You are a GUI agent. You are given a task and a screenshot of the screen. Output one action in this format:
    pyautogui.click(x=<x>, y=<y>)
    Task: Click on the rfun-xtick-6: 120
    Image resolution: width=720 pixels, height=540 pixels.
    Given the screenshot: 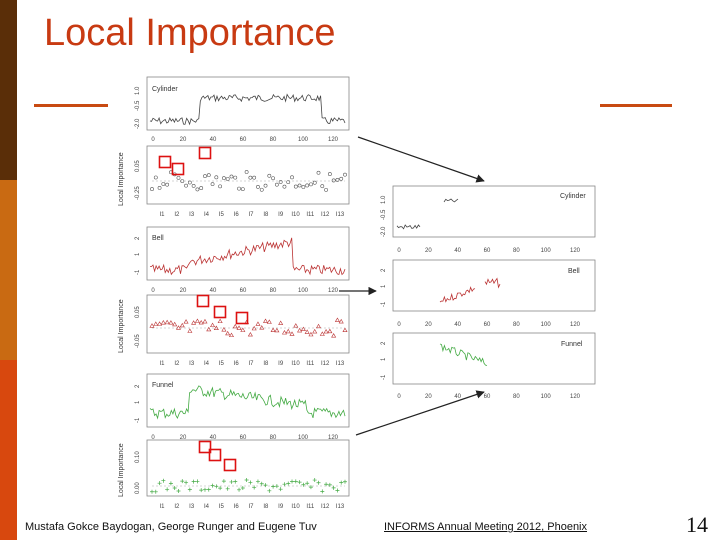 What is the action you would take?
    pyautogui.click(x=575, y=397)
    